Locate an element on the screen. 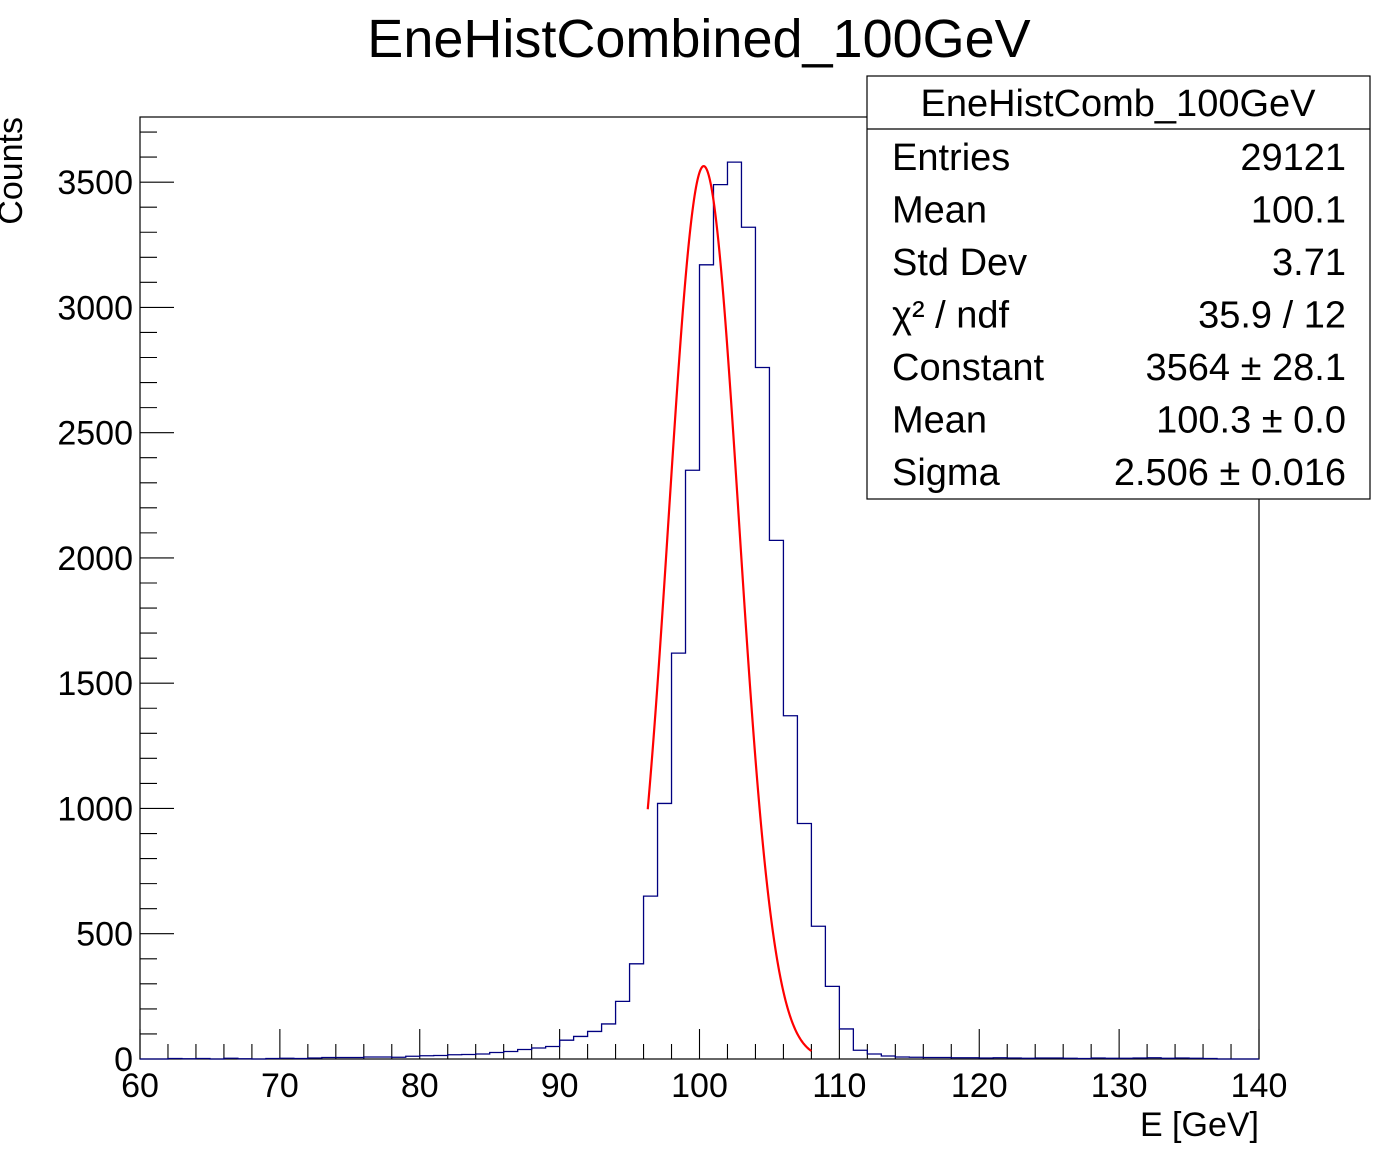 The width and height of the screenshot is (1398, 1176). stats-row-value: 2.506 ± 0.016 is located at coordinates (1230, 473).